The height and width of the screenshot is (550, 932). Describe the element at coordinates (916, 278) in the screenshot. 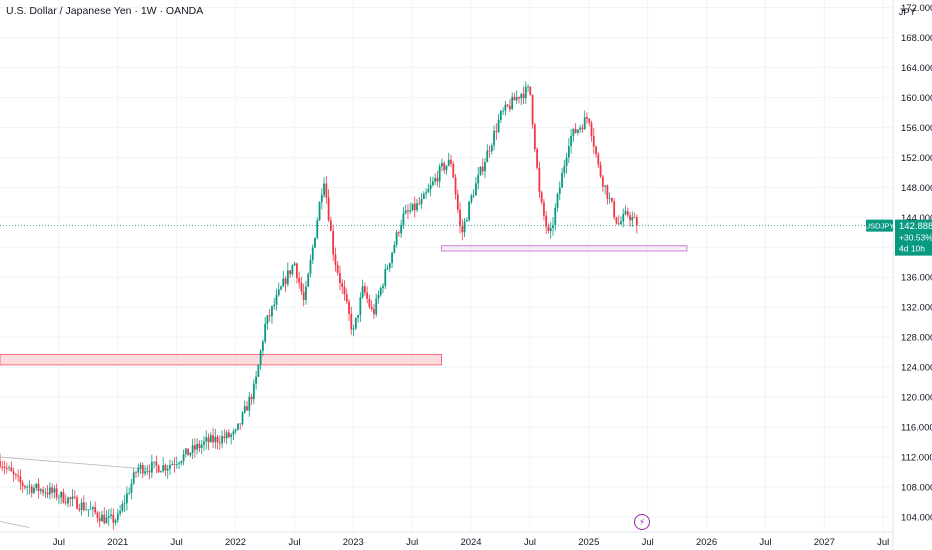

I see `y-tick-label: 136.000` at that location.